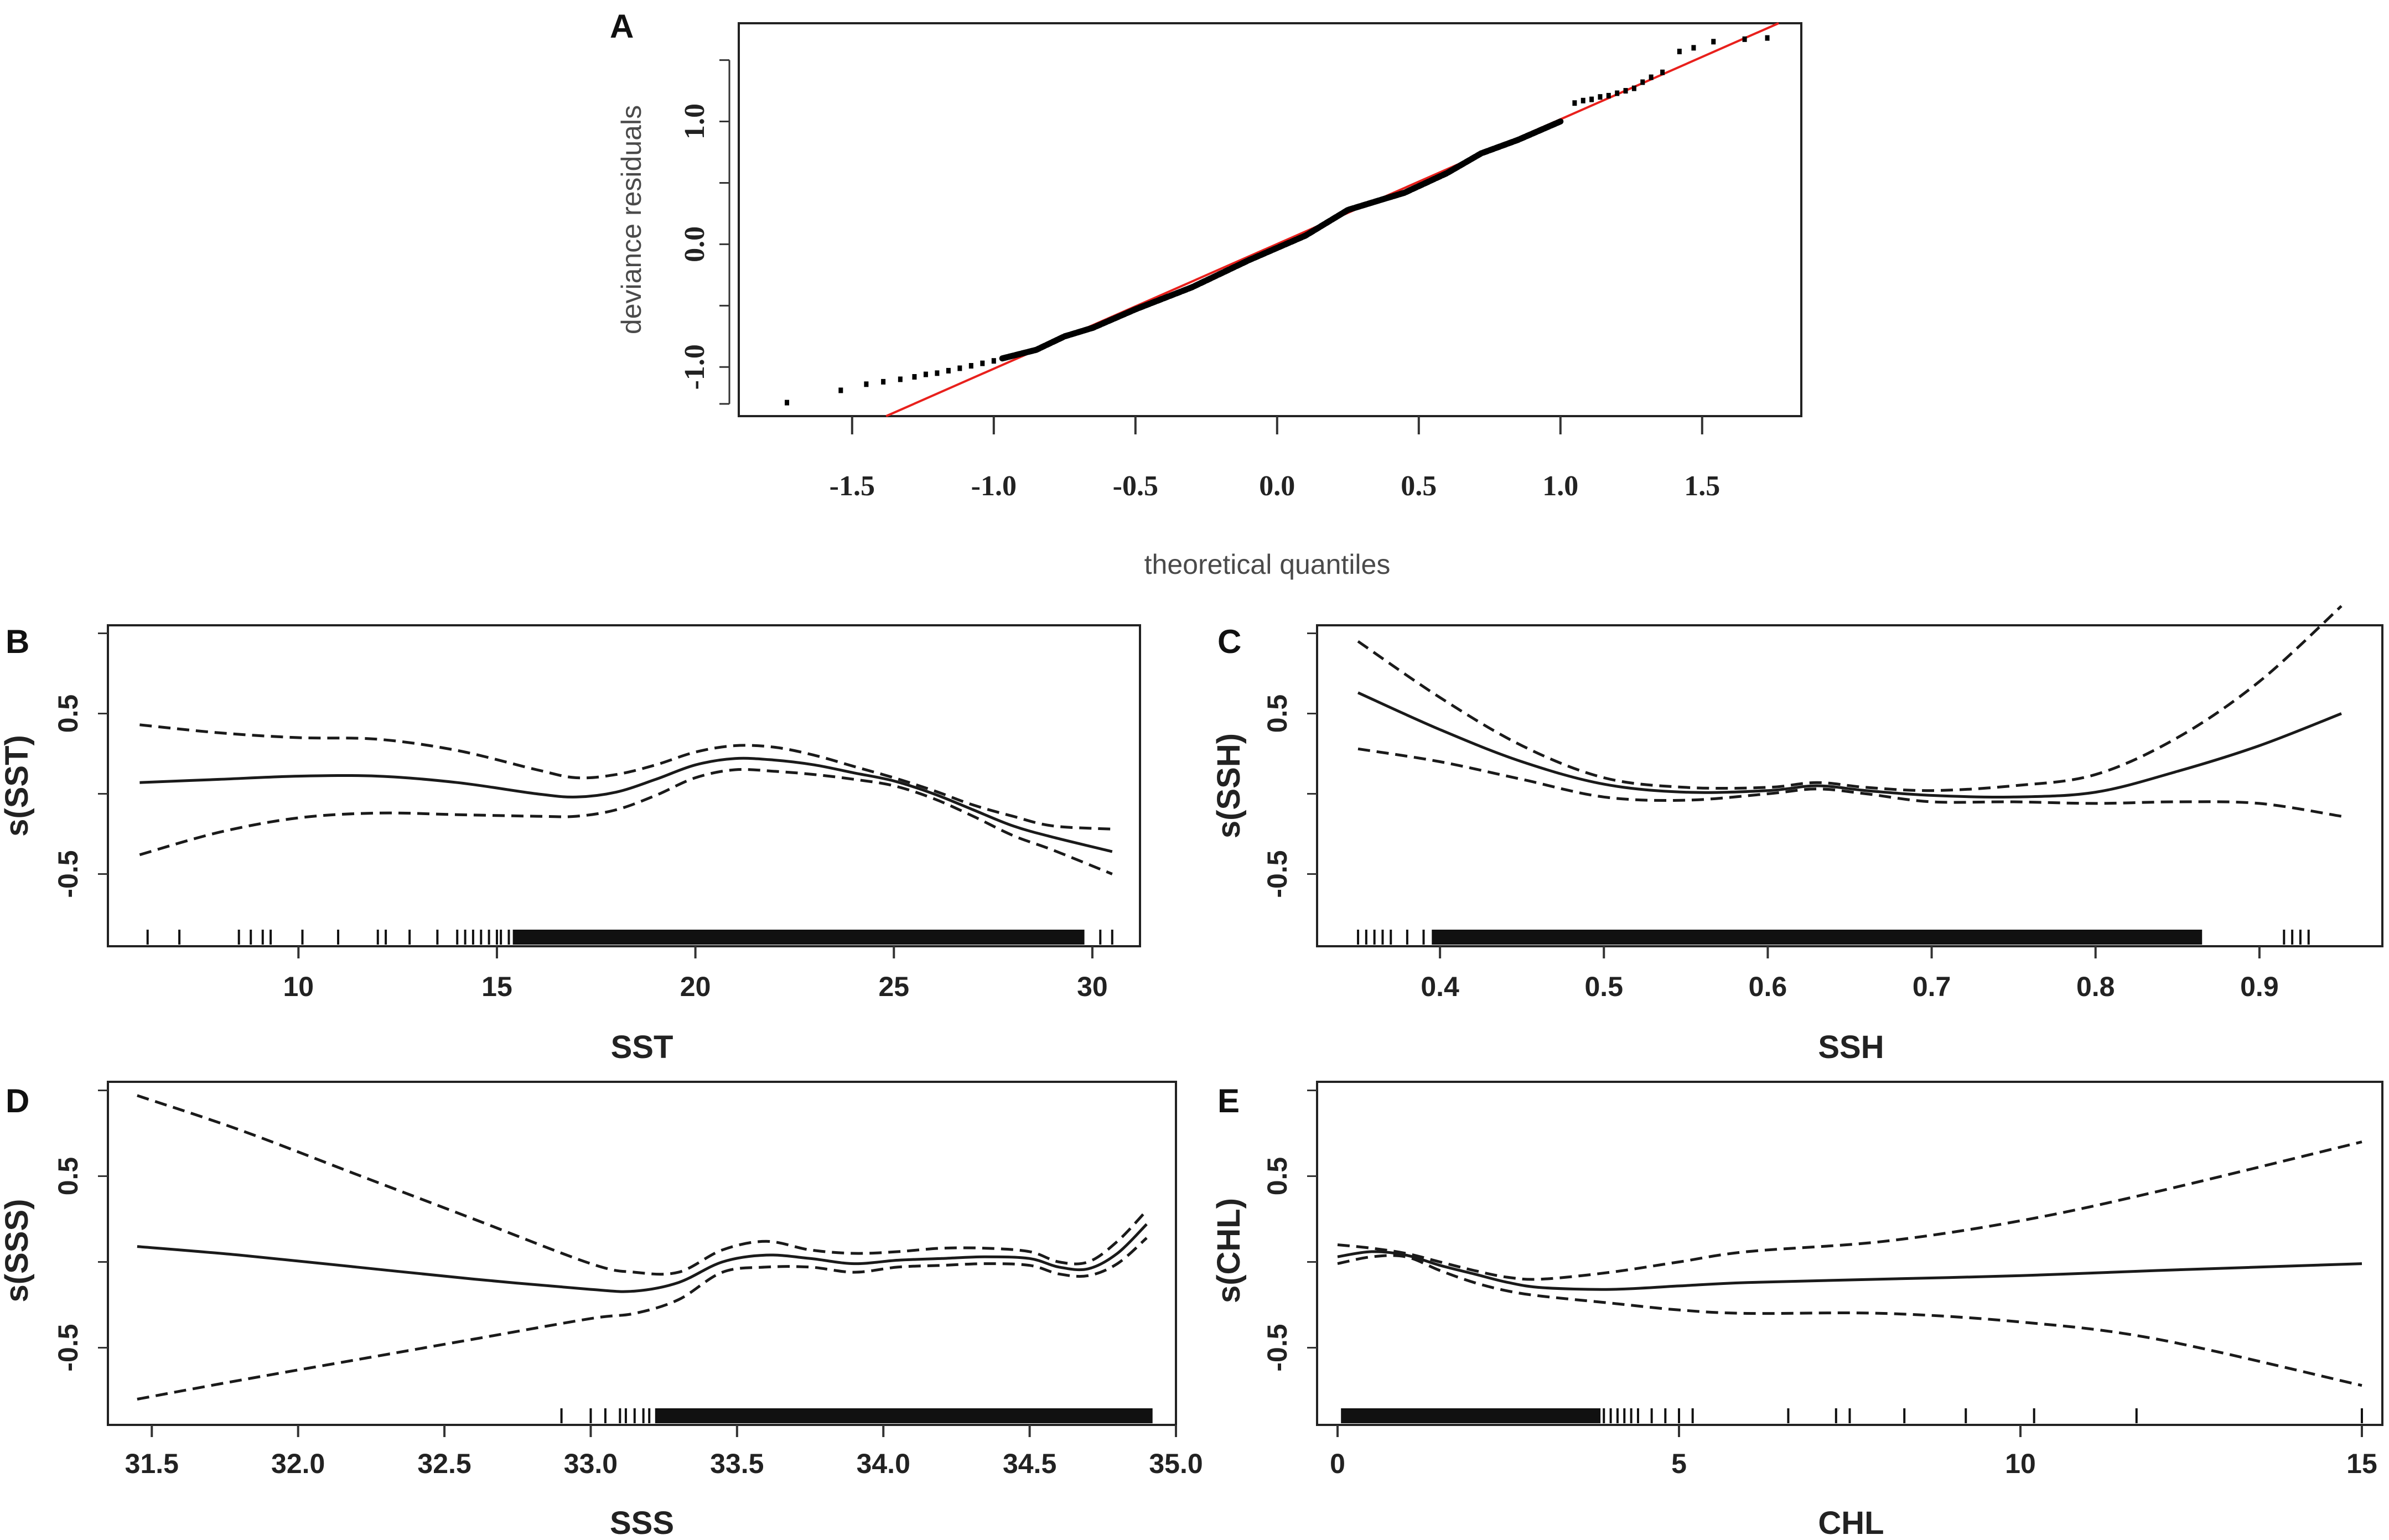 This screenshot has height=1540, width=2389. I want to click on panel-a-ytick-label: -1.0, so click(695, 367).